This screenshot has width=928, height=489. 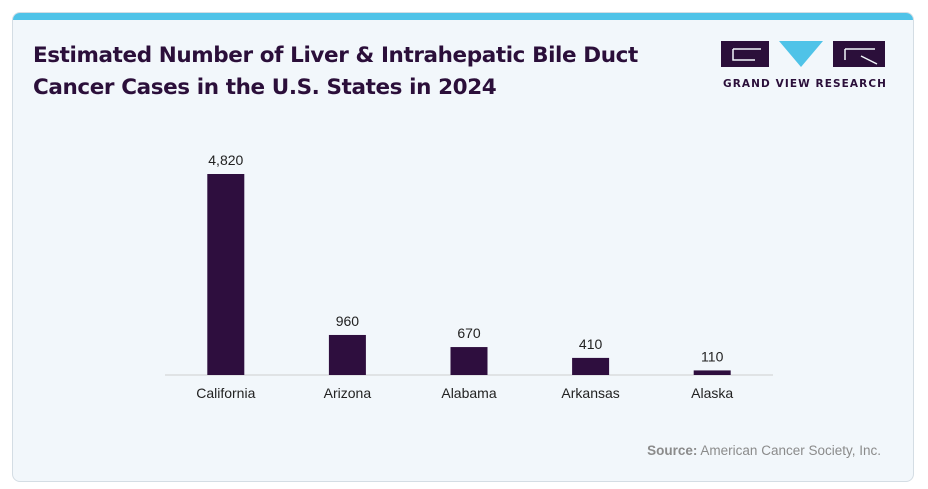 I want to click on x-tick-label-arkansas: Arkansas, so click(x=590, y=393).